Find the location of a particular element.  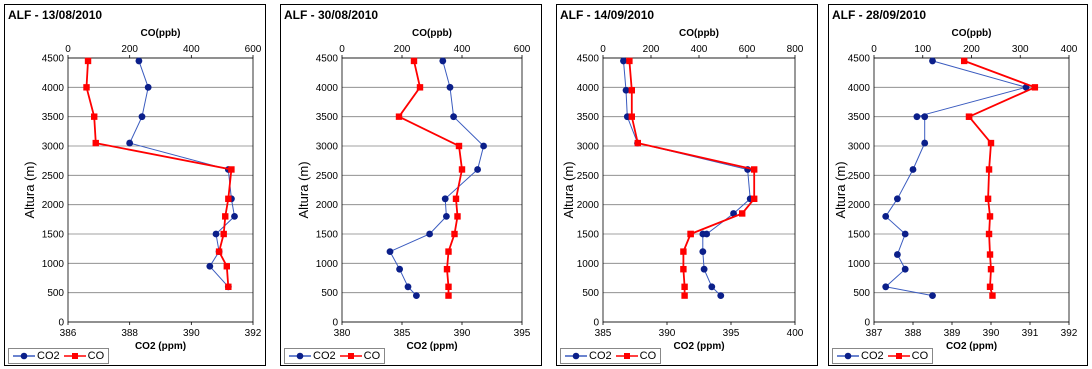

x-bottom-tick-label: 389 is located at coordinates (952, 333).